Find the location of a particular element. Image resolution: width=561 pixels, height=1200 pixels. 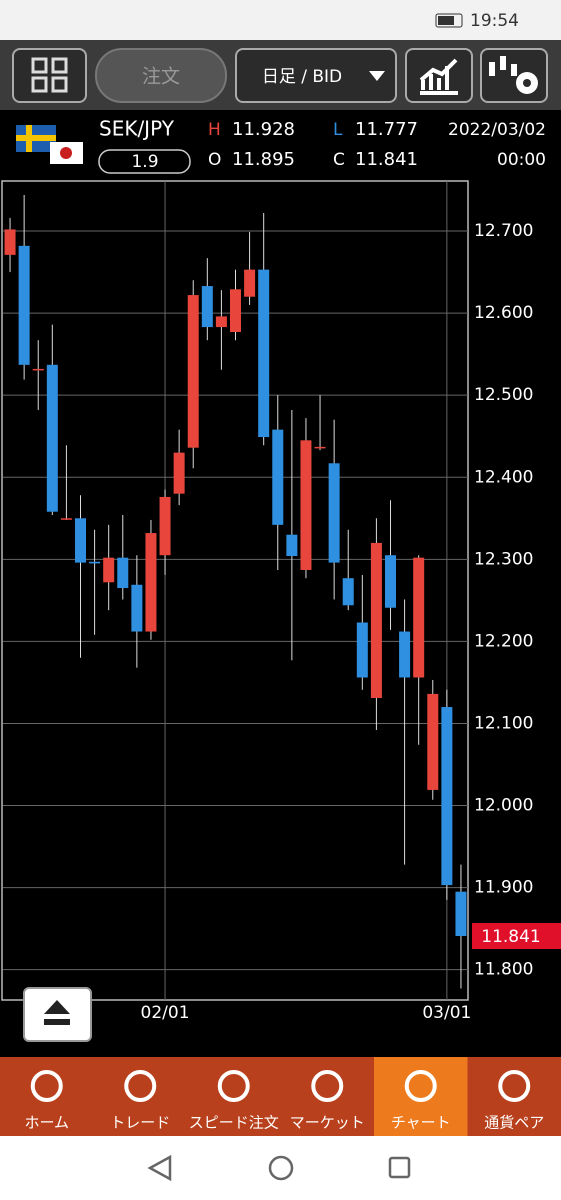

close-label: C is located at coordinates (339, 160).